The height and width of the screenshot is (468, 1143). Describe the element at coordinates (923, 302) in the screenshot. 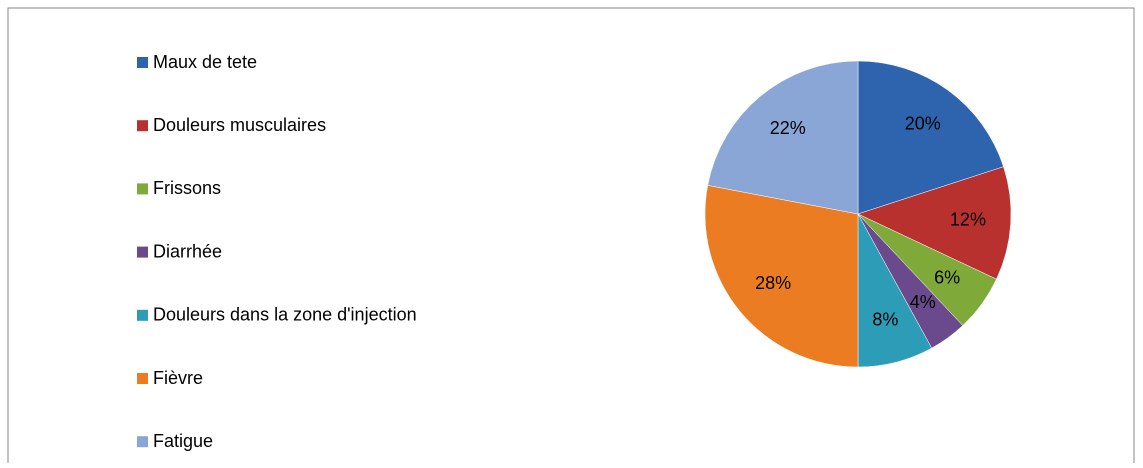

I see `data-label: 4%` at that location.